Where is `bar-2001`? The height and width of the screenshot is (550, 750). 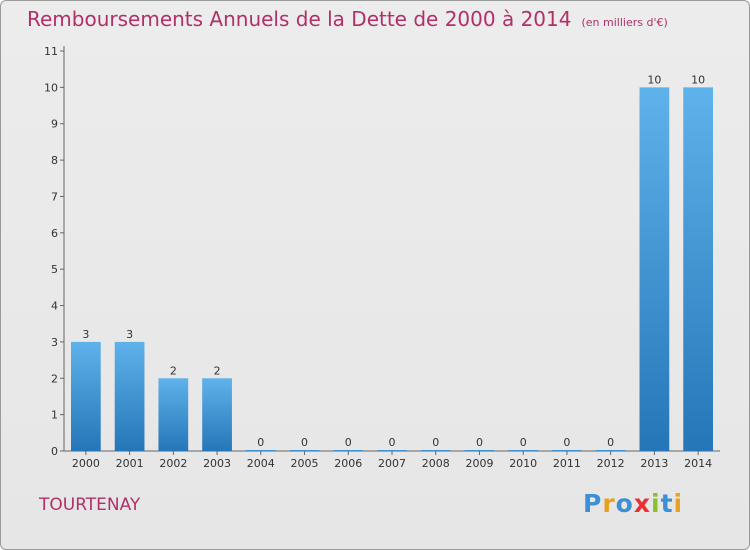
bar-2001 is located at coordinates (129, 396).